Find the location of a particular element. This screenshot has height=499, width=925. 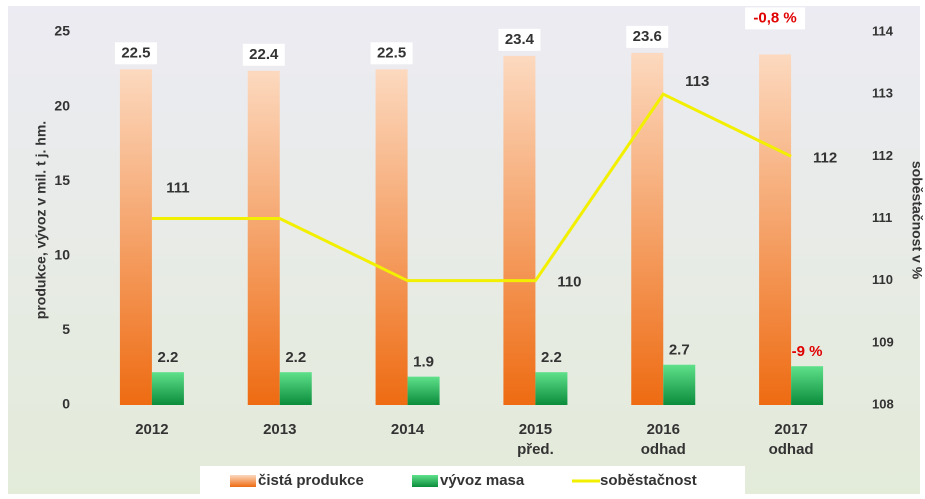

data-label: 110 is located at coordinates (569, 282).